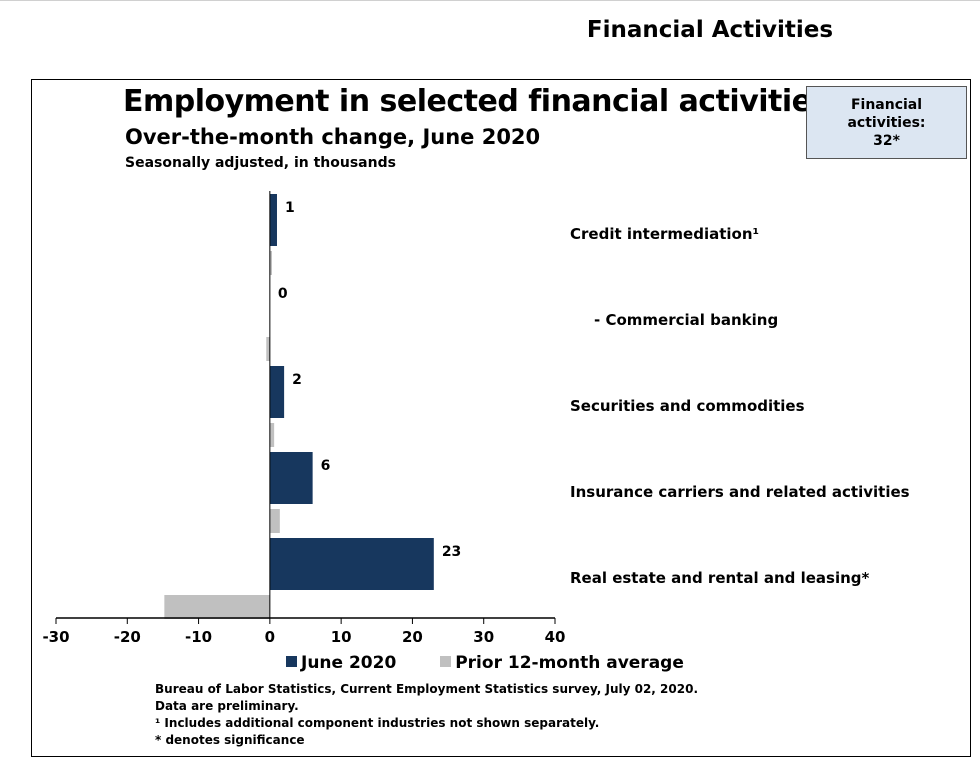 The image size is (980, 765). What do you see at coordinates (886, 141) in the screenshot?
I see `callout-value: 32*` at bounding box center [886, 141].